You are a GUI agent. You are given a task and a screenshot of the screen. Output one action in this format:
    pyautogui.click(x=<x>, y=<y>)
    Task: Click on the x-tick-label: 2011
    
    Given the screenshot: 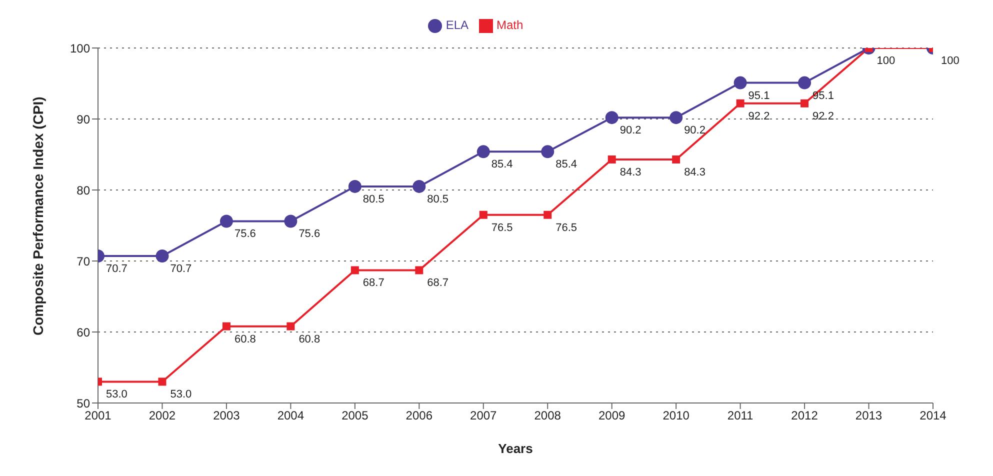 What is the action you would take?
    pyautogui.click(x=740, y=415)
    